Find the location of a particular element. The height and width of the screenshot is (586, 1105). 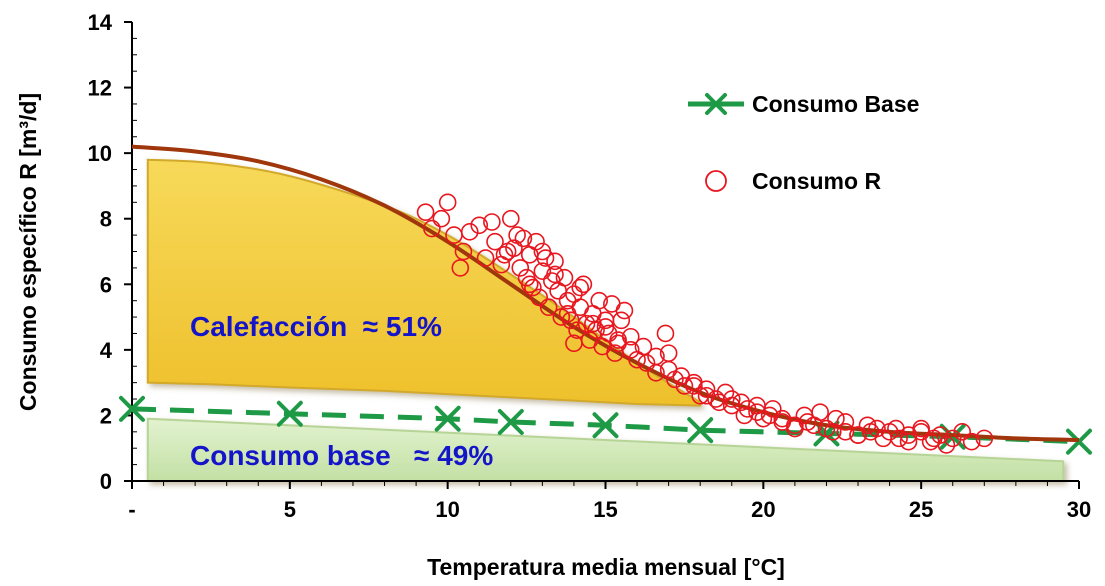

y-tick-label: 6 is located at coordinates (106, 284).